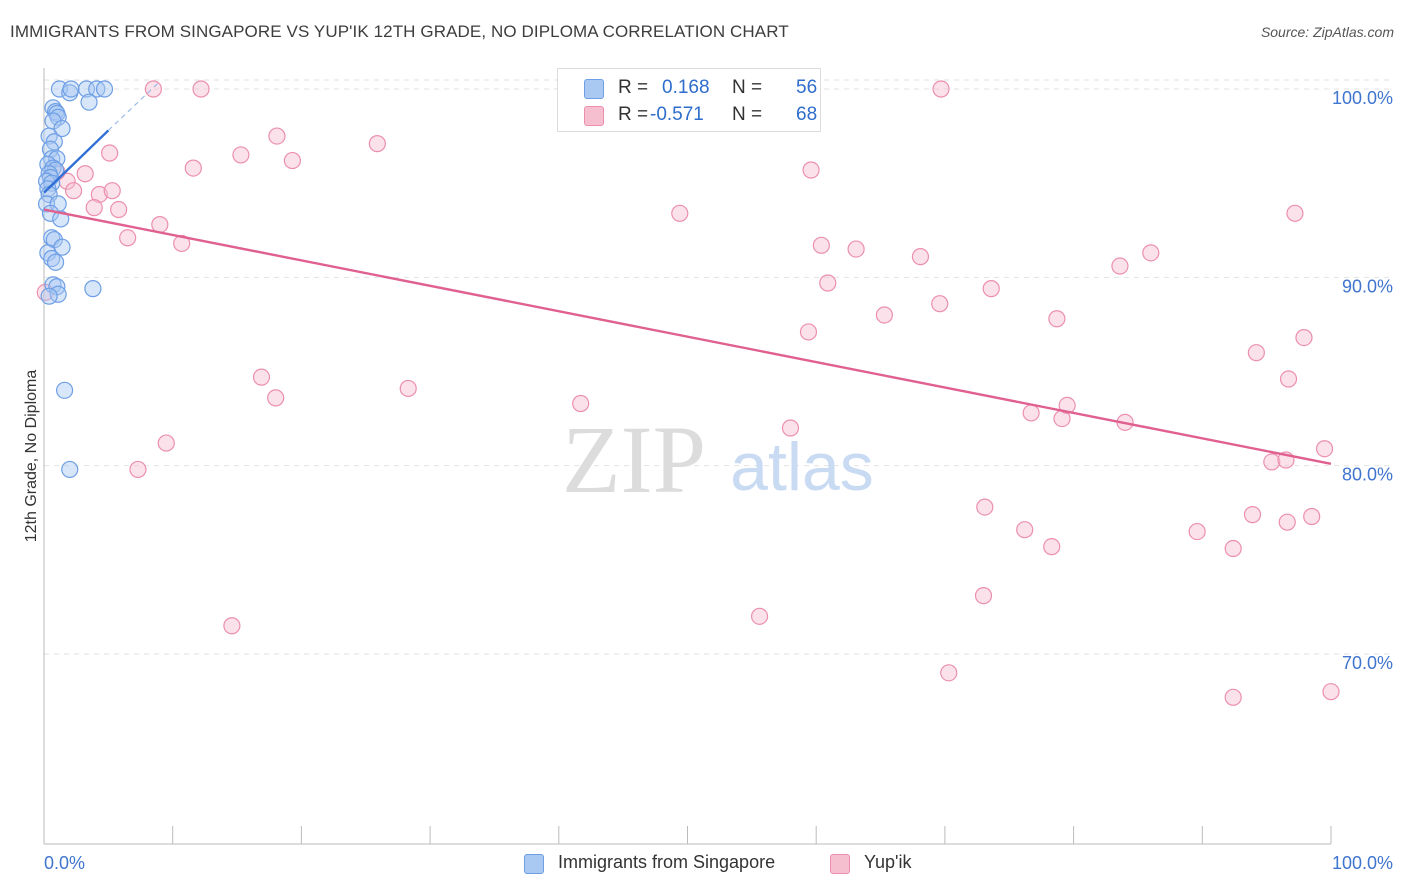 The width and height of the screenshot is (1406, 892). What do you see at coordinates (64, 863) in the screenshot?
I see `x-tick-label-start: 0.0%` at bounding box center [64, 863].